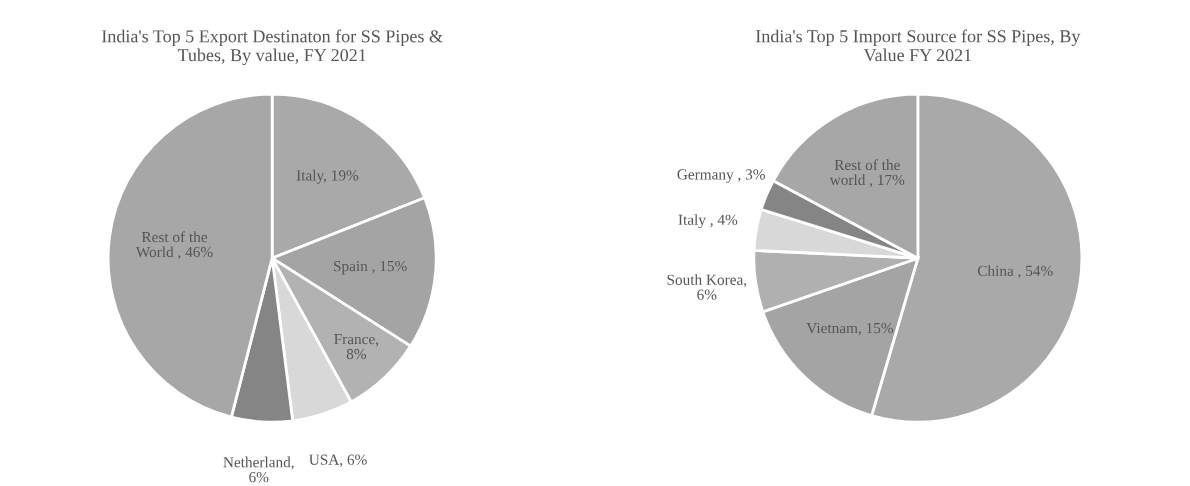  Describe the element at coordinates (174, 245) in the screenshot. I see `slice-label: Rest of the World , 46%` at that location.